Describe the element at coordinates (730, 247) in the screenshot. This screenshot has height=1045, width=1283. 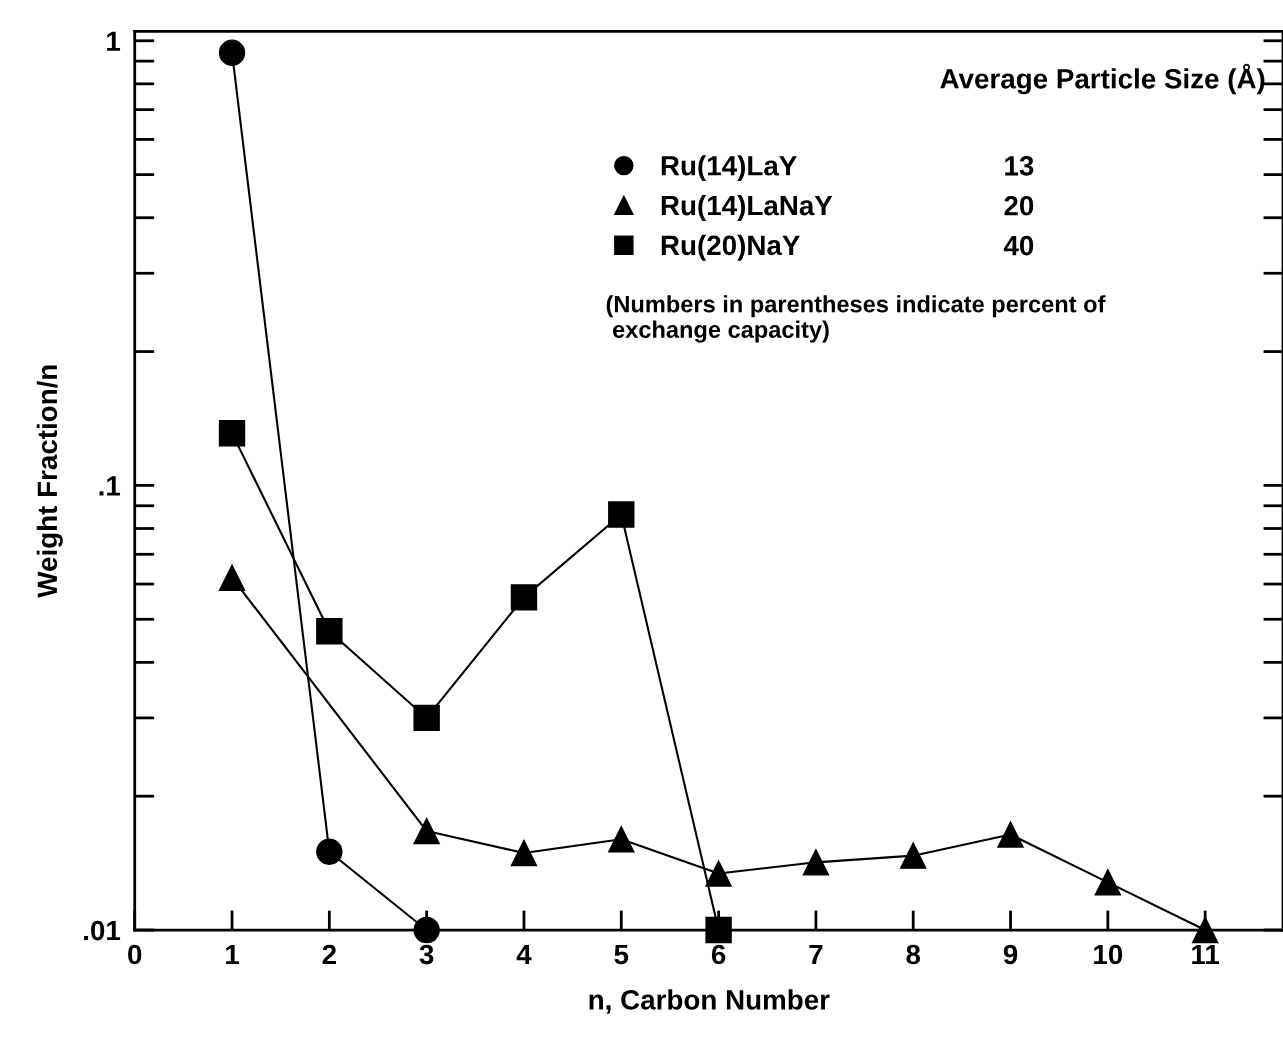
I see `legend-label: Ru(20)NaY` at that location.